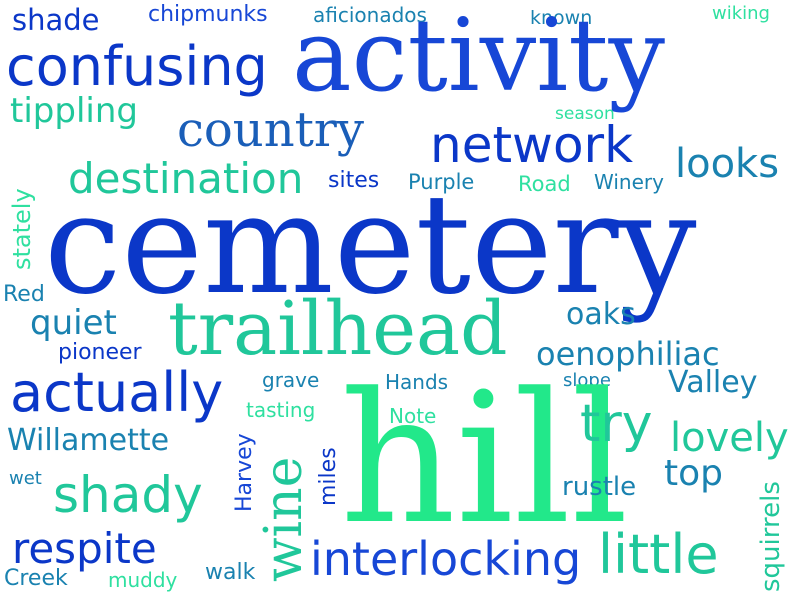  Describe the element at coordinates (478, 57) in the screenshot. I see `word-activity: activity` at that location.